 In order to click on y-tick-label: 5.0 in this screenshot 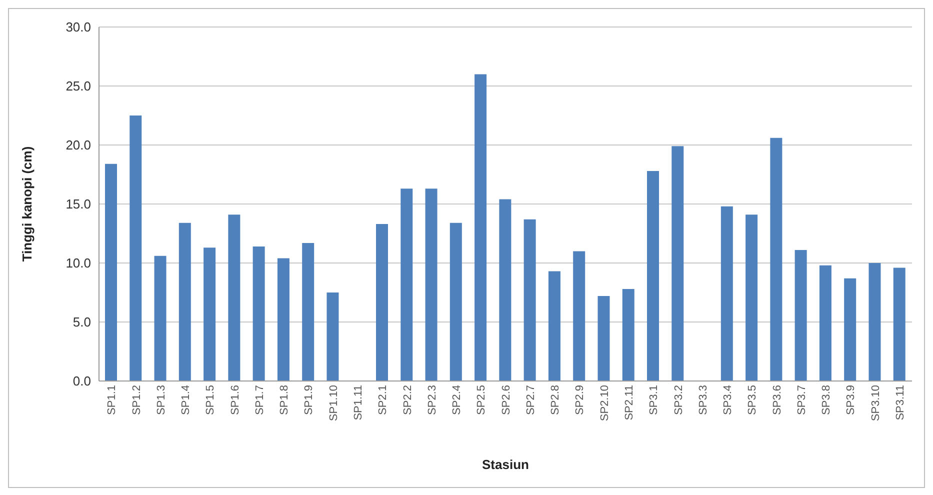, I will do `click(81, 322)`.